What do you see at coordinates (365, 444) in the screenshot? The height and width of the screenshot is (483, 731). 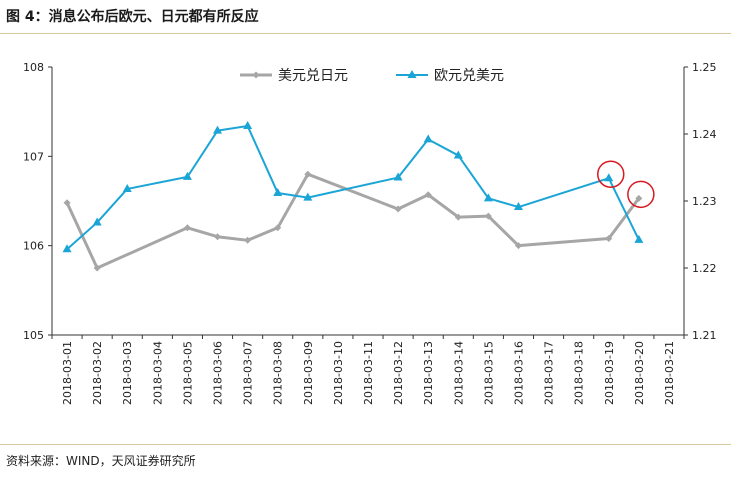 I see `source-divider` at bounding box center [365, 444].